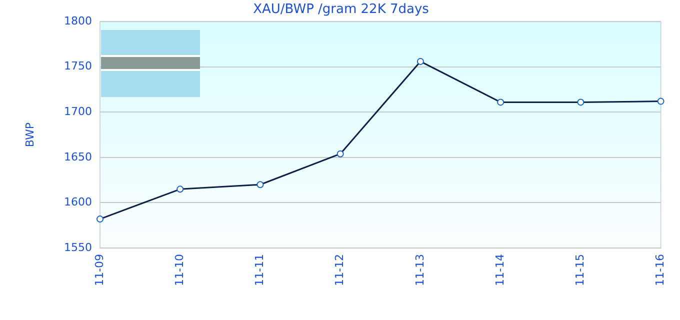 The image size is (680, 320). What do you see at coordinates (339, 270) in the screenshot?
I see `x-tick-label: 11-12` at bounding box center [339, 270].